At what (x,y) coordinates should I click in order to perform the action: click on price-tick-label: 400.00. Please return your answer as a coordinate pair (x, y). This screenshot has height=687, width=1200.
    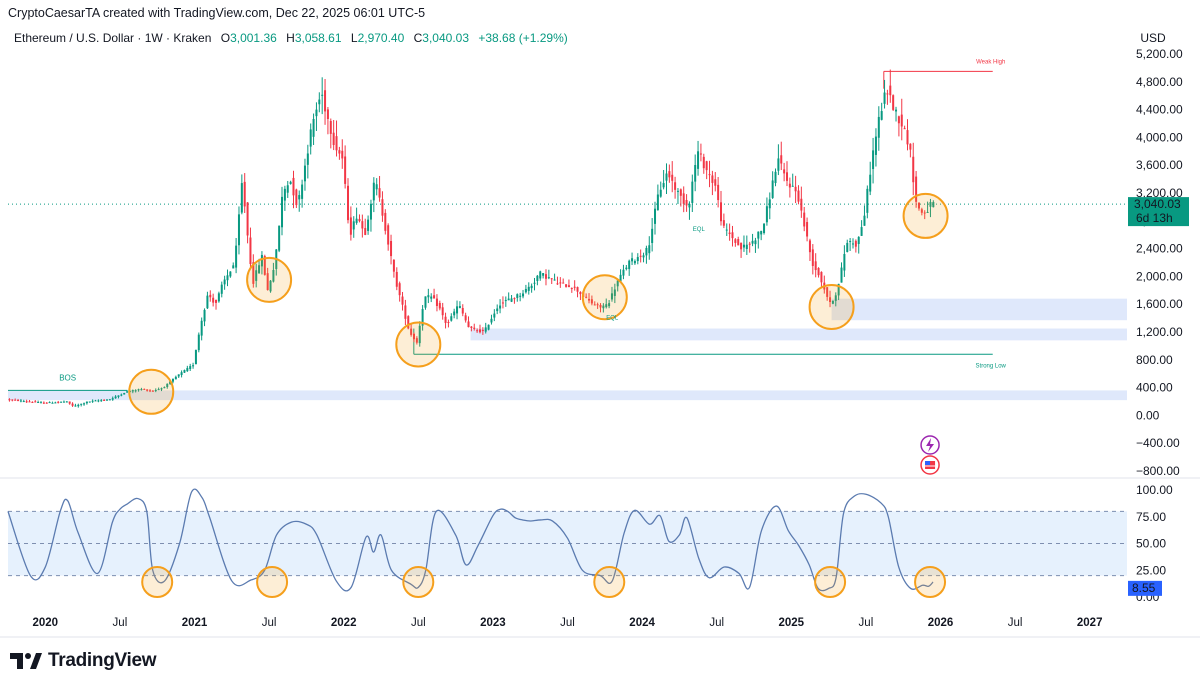
    Looking at the image, I should click on (1154, 388).